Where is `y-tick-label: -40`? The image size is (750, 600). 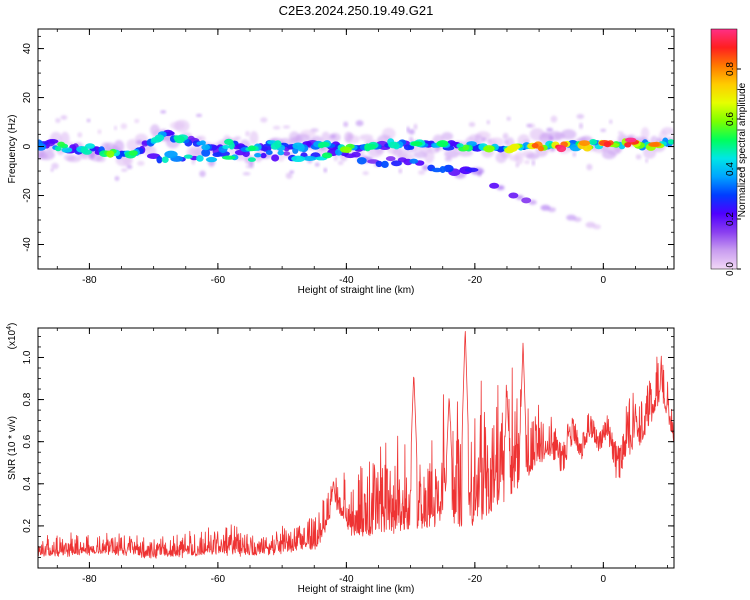
y-tick-label: -40 is located at coordinates (27, 244).